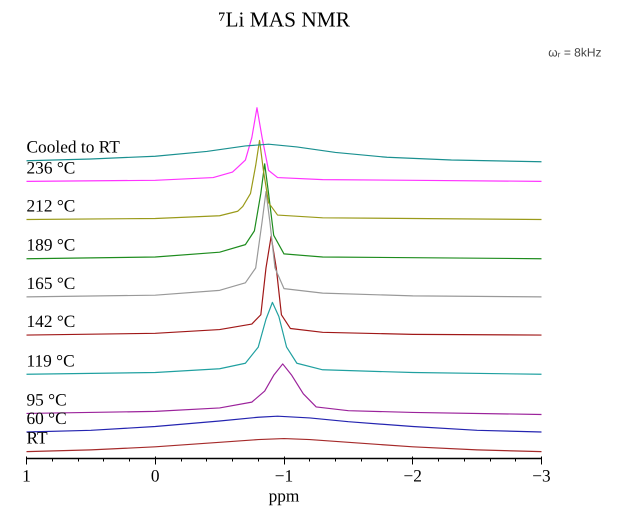 This screenshot has height=508, width=623. Describe the element at coordinates (575, 53) in the screenshot. I see `text: ωᵣ = 8kHz` at that location.